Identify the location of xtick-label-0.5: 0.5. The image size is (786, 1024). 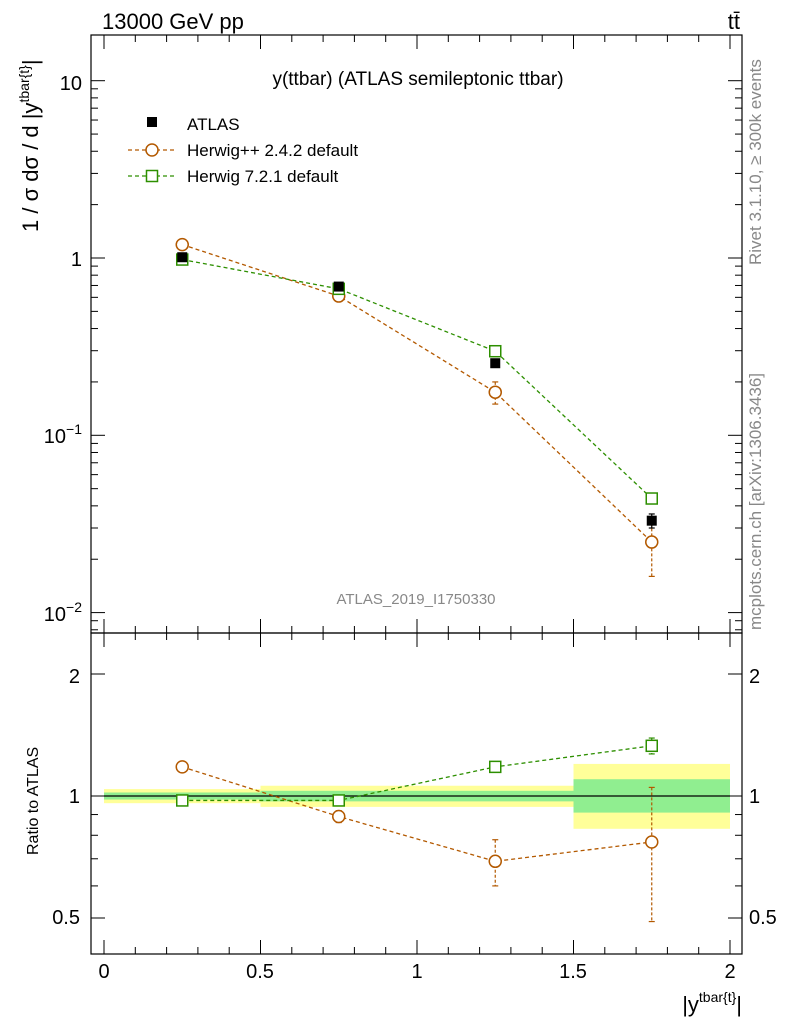
(260, 972).